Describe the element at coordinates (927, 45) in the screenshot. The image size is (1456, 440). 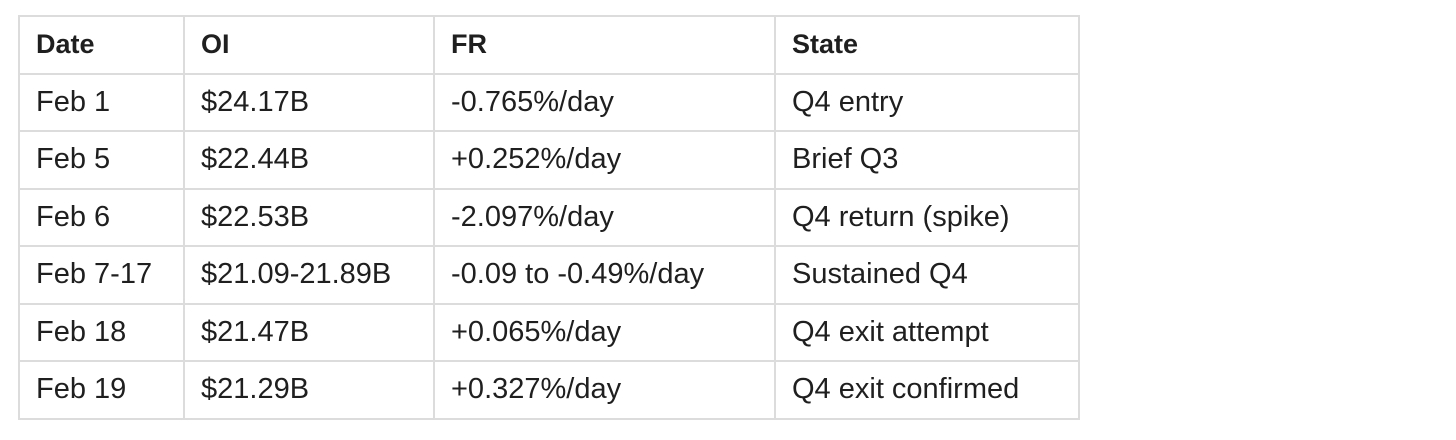
I see `header-cell: State` at that location.